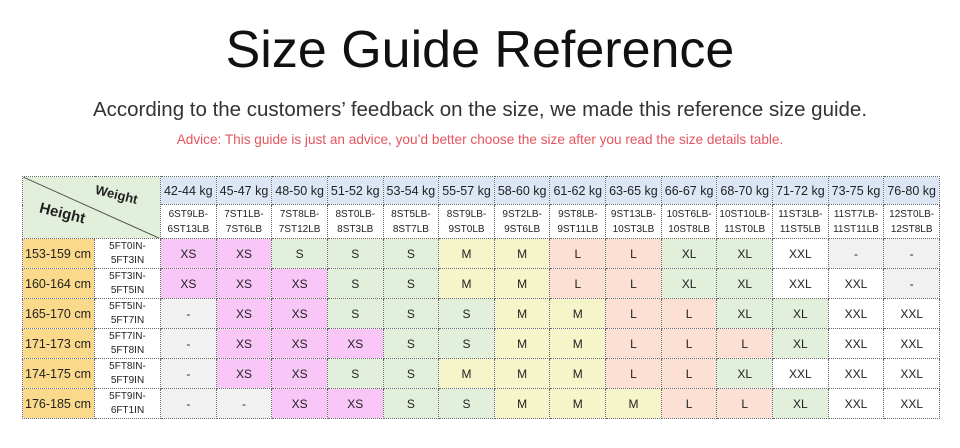 This screenshot has width=960, height=448. What do you see at coordinates (466, 214) in the screenshot?
I see `weight-st-line: 8ST9LB-` at bounding box center [466, 214].